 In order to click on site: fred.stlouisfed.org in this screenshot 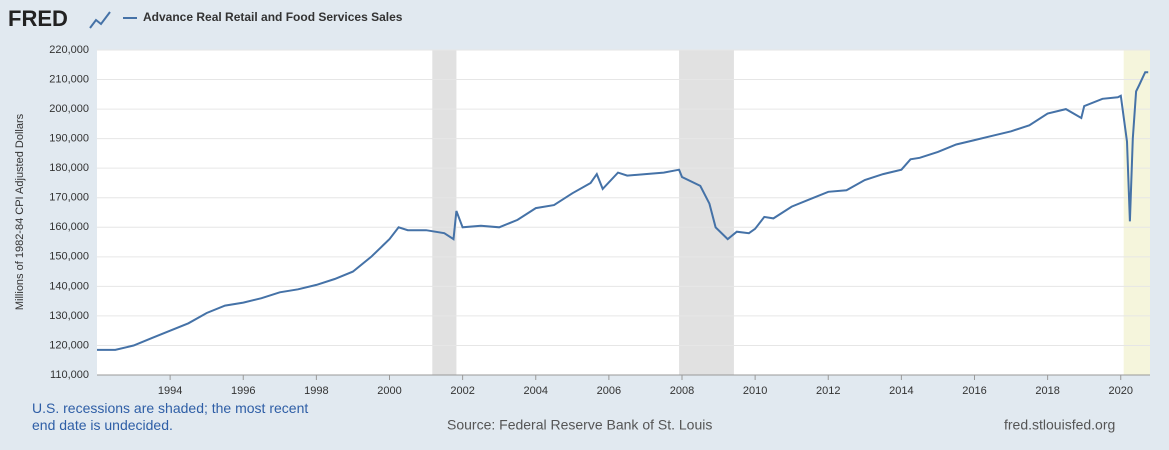, I will do `click(1059, 425)`.